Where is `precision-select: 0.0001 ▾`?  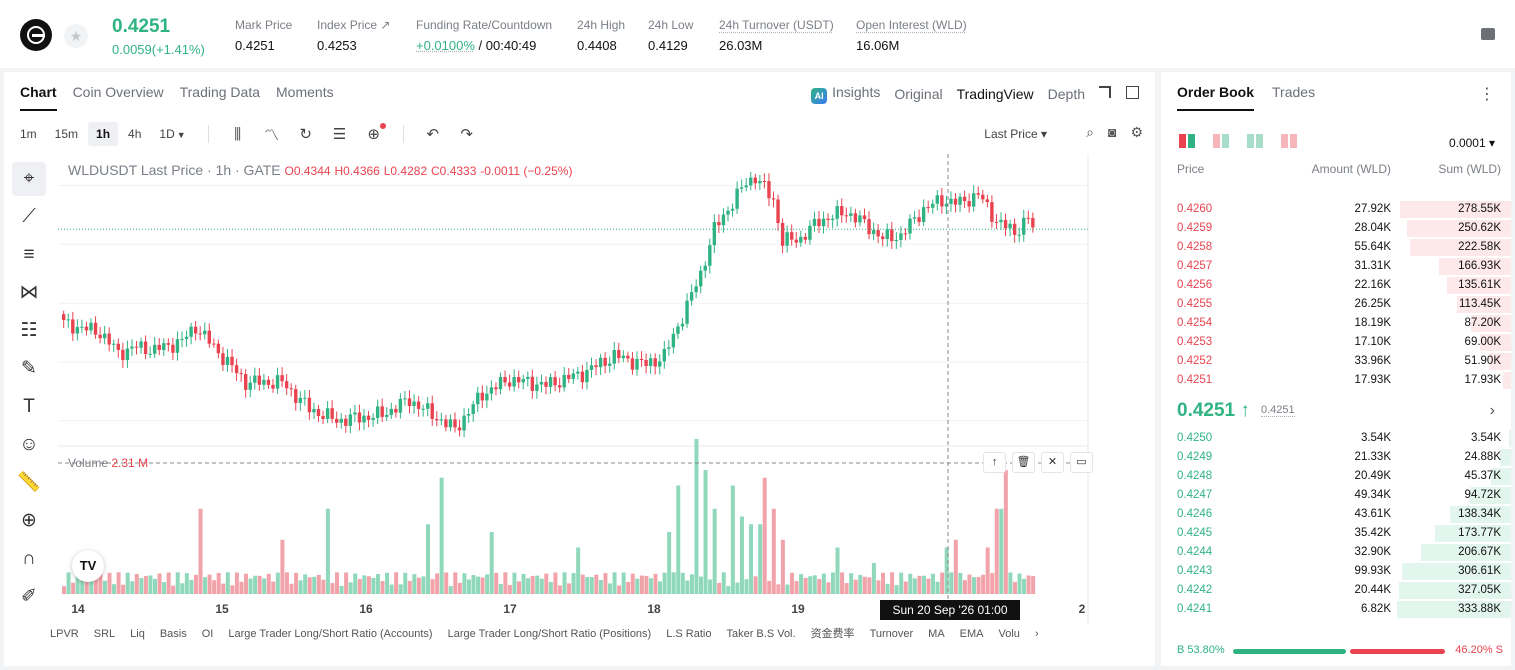 precision-select: 0.0001 ▾ is located at coordinates (1471, 143).